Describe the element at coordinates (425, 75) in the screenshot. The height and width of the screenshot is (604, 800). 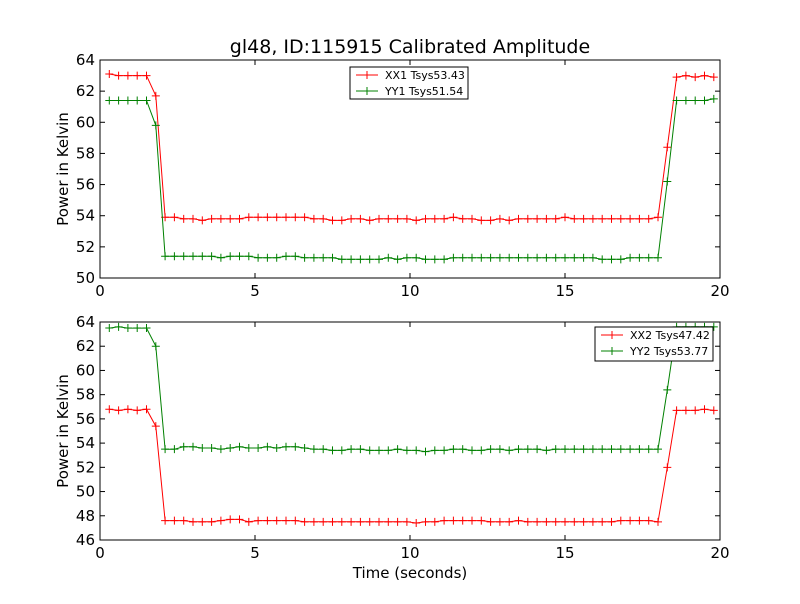
I see `legend-entry: XX1 Tsys53.43` at that location.